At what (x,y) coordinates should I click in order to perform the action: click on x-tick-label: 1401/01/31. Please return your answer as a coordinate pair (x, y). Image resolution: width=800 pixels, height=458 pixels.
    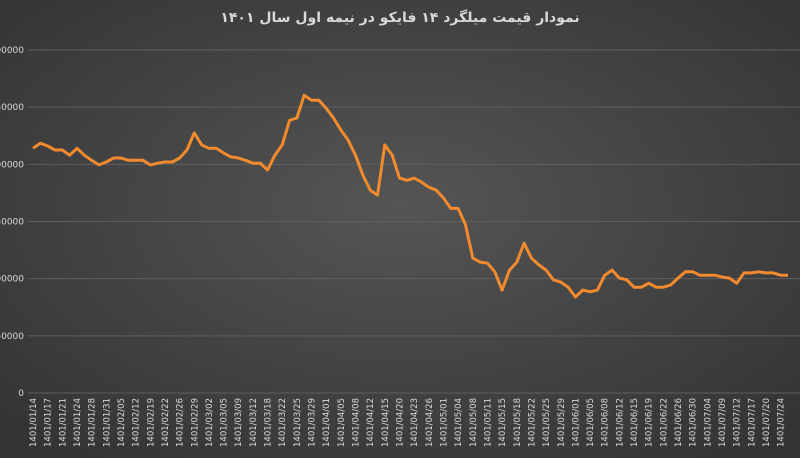
    Looking at the image, I should click on (107, 422).